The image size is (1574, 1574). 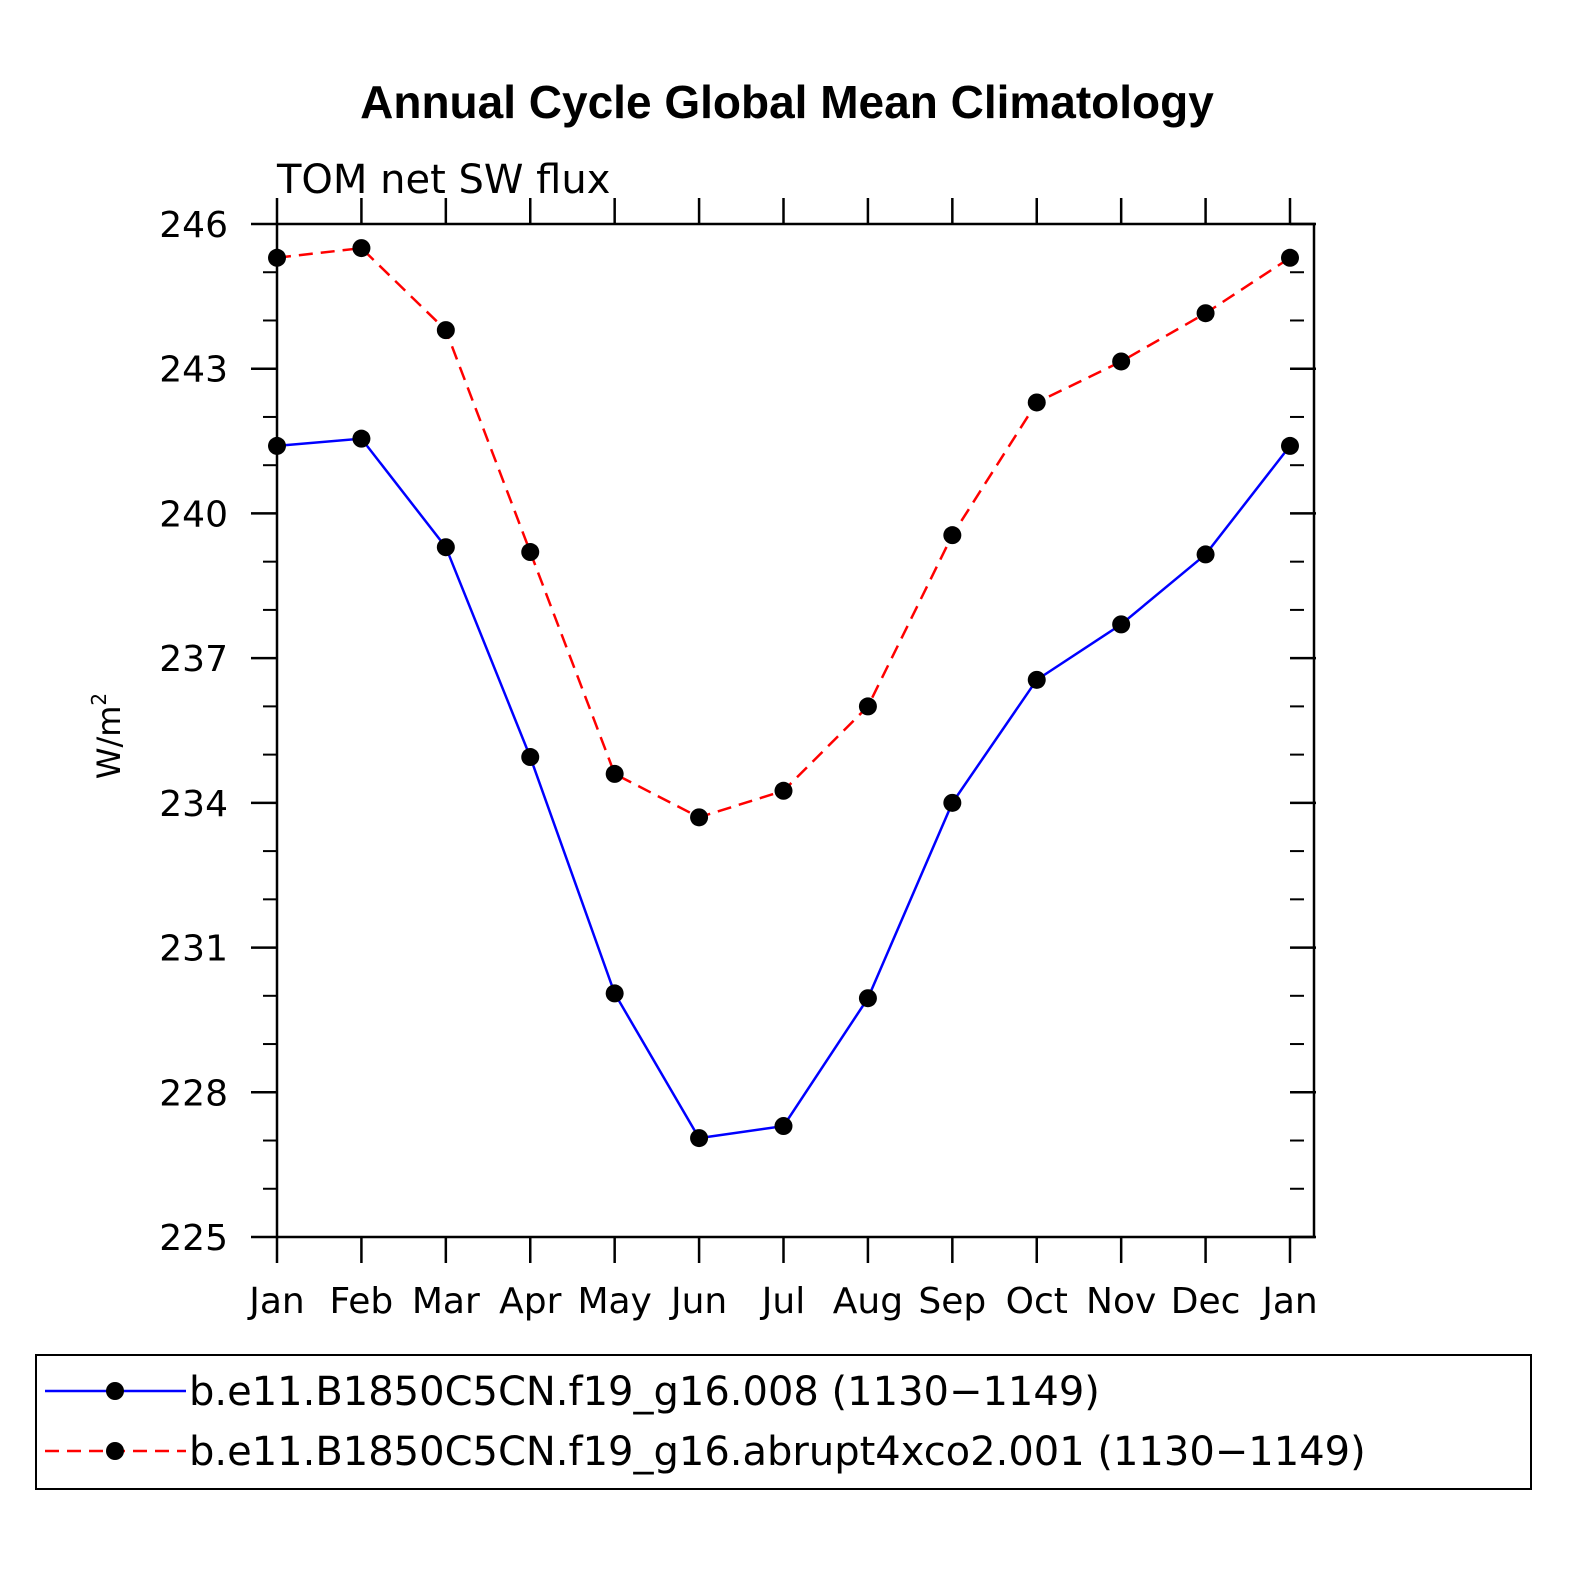 What do you see at coordinates (446, 1301) in the screenshot?
I see `x-tick-label-mar: Mar` at bounding box center [446, 1301].